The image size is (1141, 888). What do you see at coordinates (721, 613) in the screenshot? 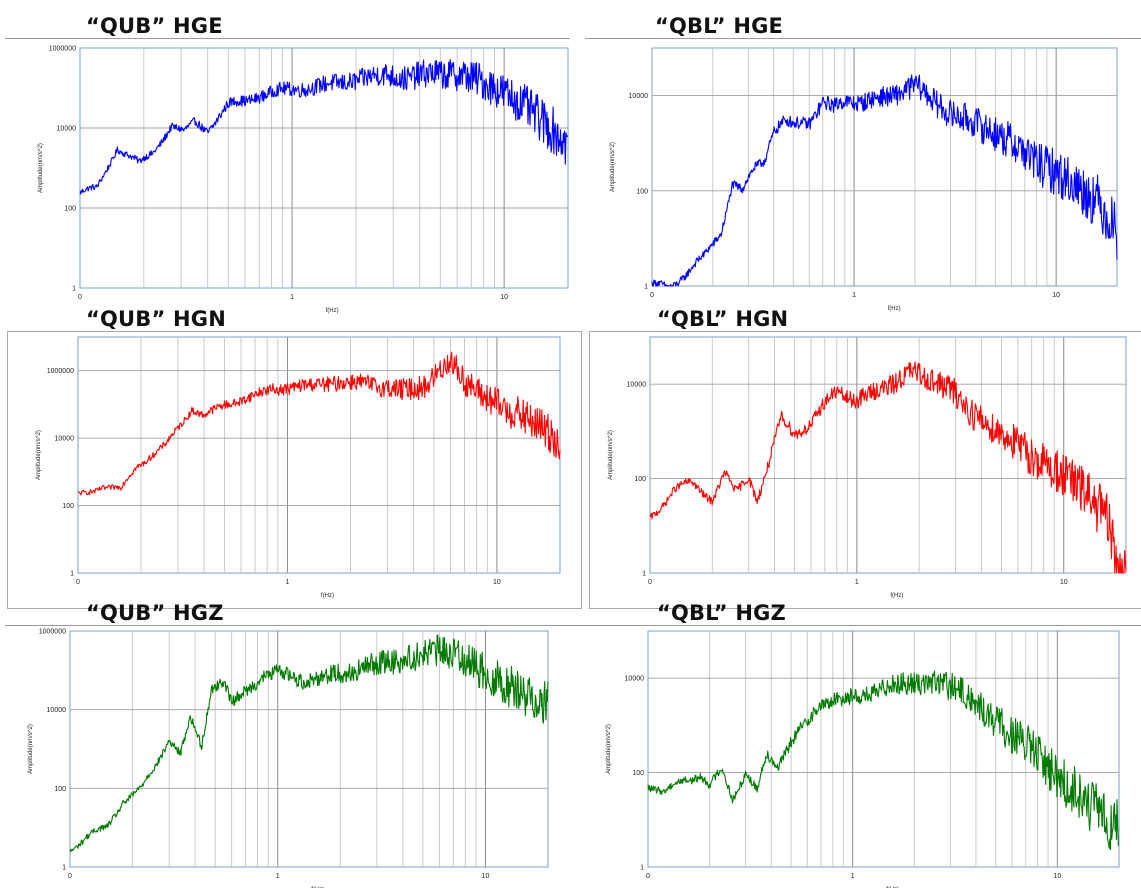
I see `chart-title-qbl-hgz: “QBL” HGZ` at bounding box center [721, 613].